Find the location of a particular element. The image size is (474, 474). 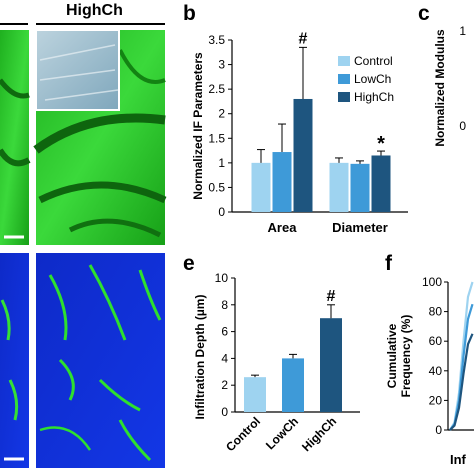

x-tick-label: Area is located at coordinates (283, 227).